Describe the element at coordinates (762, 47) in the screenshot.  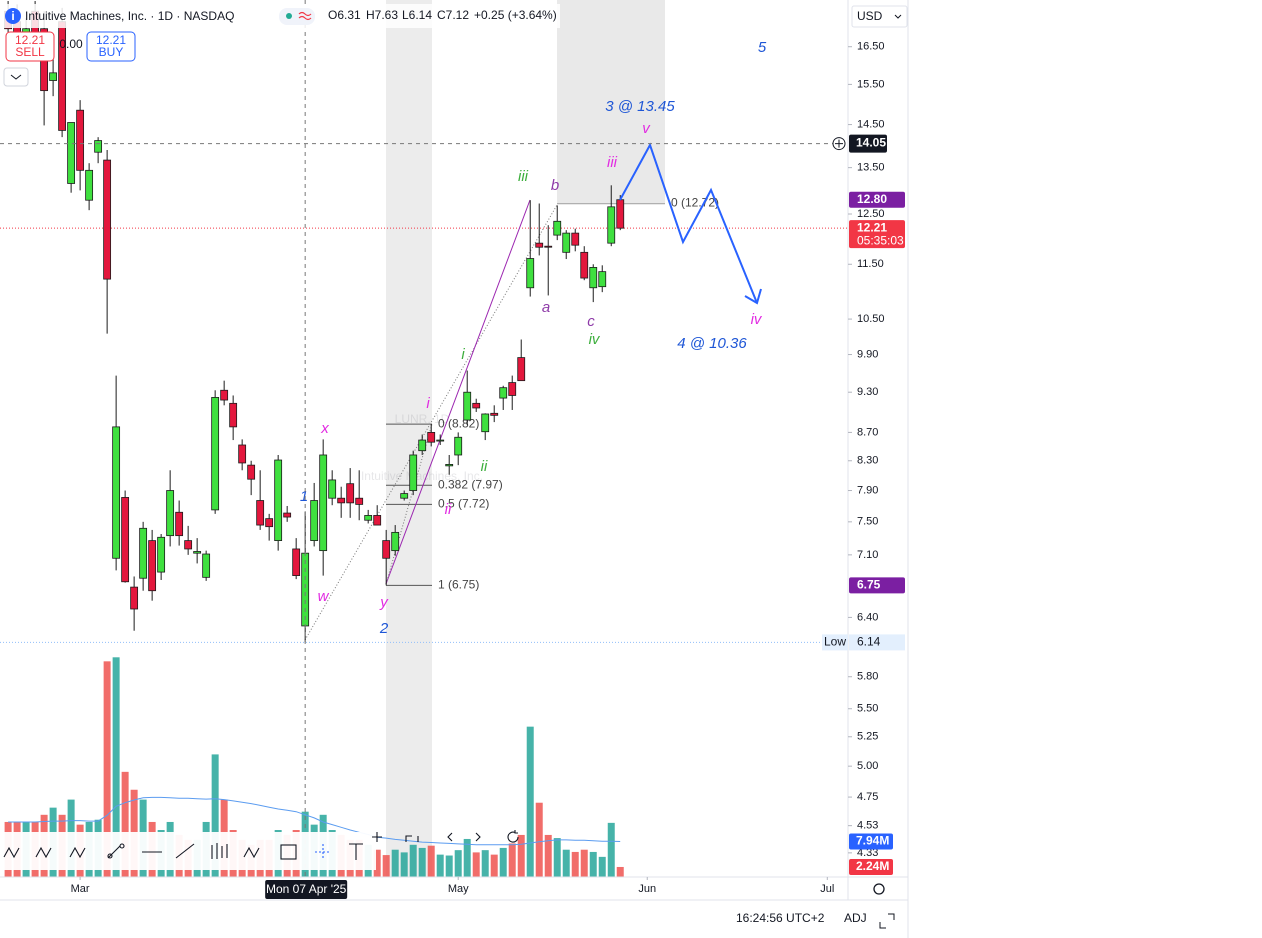
I see `wave-label: 5` at that location.